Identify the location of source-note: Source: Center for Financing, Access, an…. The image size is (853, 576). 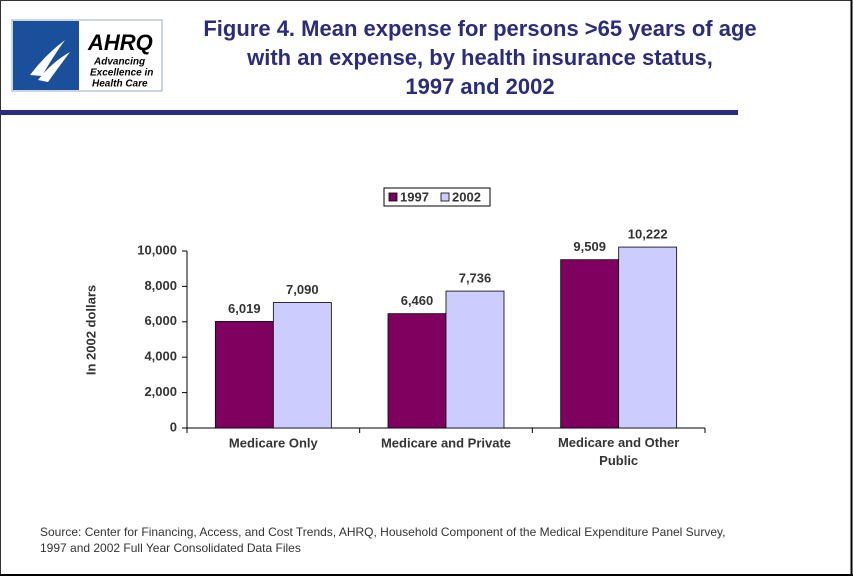
(382, 532).